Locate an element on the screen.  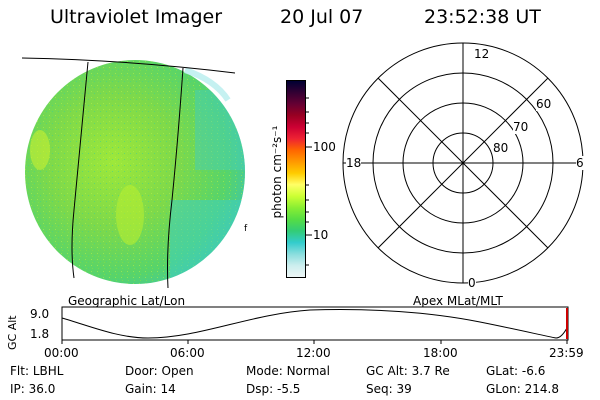
mlt-label-0: 0 is located at coordinates (472, 283).